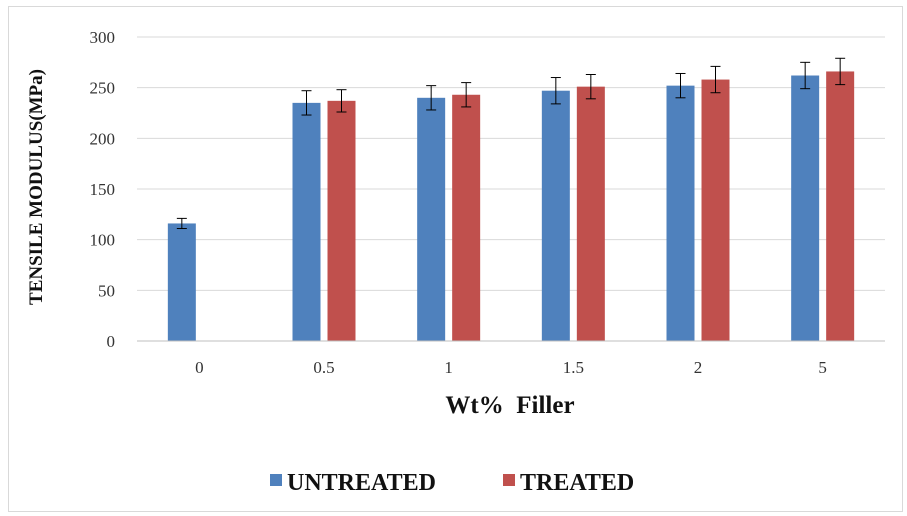  I want to click on y-tick-label: 250, so click(103, 88).